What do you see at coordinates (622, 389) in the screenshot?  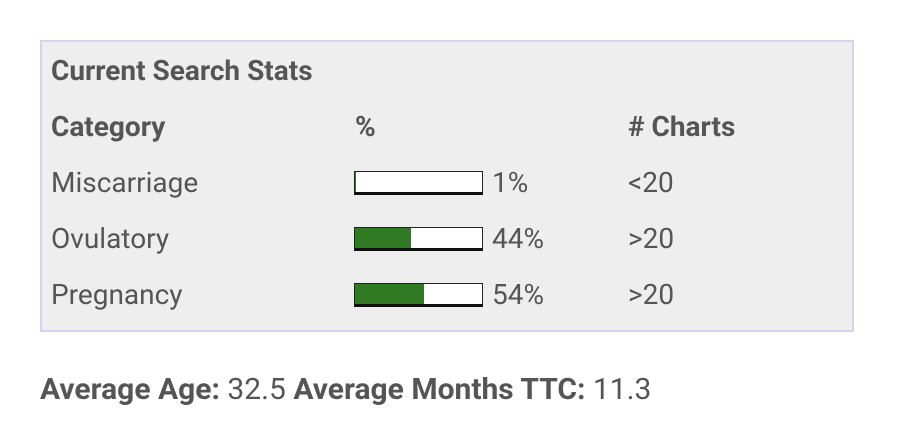 I see `months-value: 11.3` at bounding box center [622, 389].